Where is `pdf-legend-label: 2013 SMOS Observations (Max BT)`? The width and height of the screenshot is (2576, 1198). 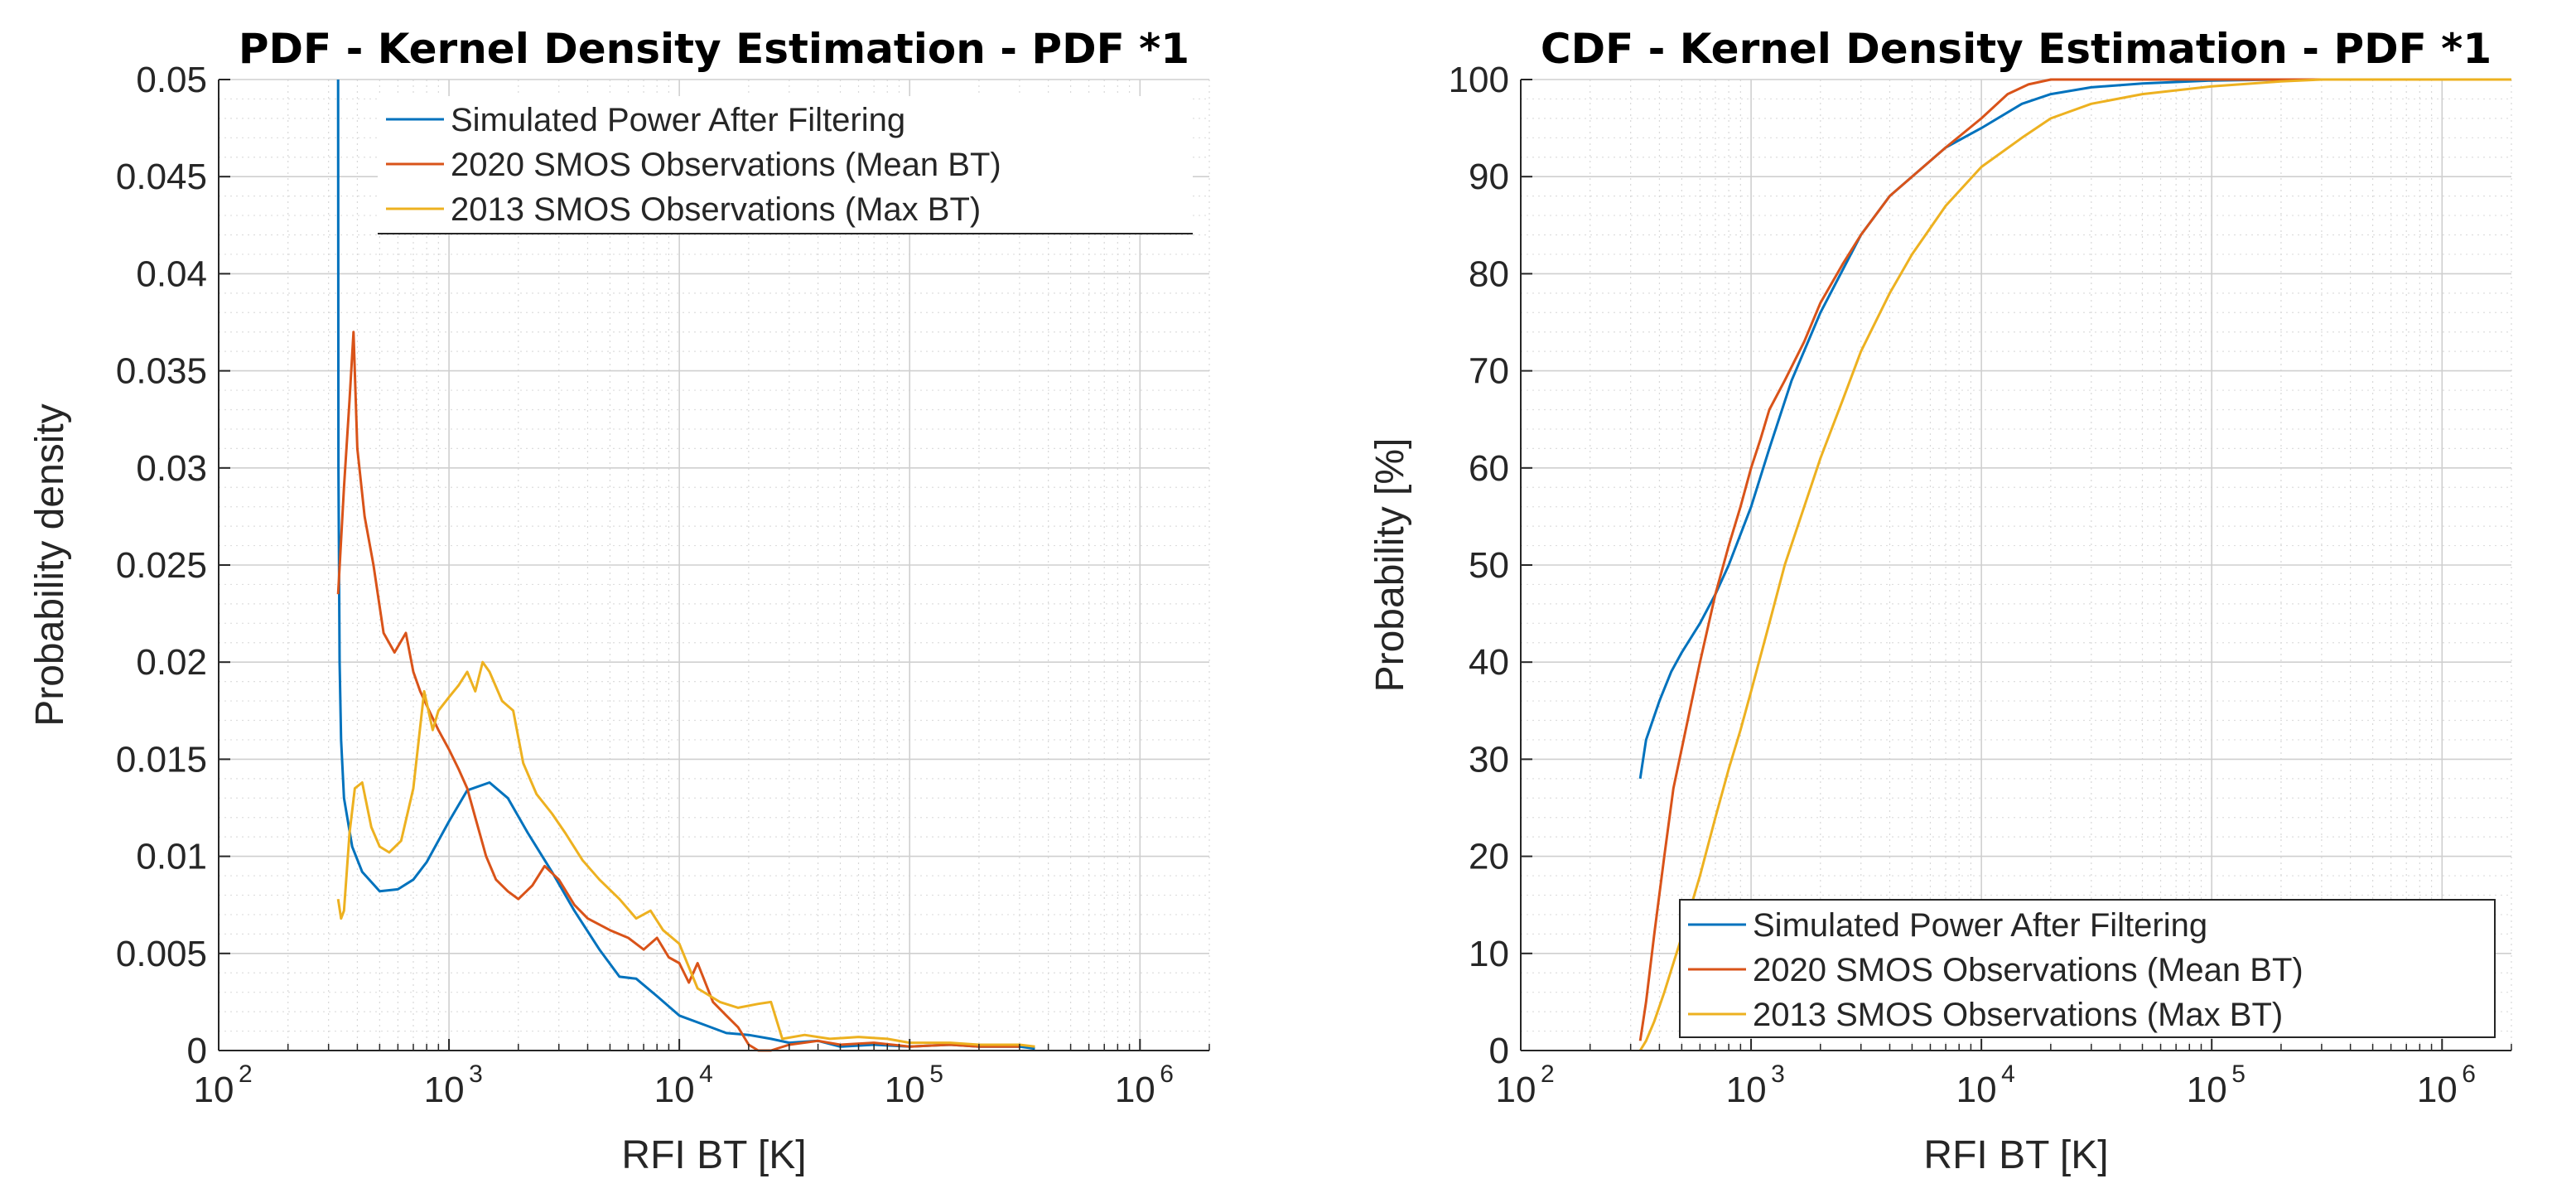 pdf-legend-label: 2013 SMOS Observations (Max BT) is located at coordinates (716, 209).